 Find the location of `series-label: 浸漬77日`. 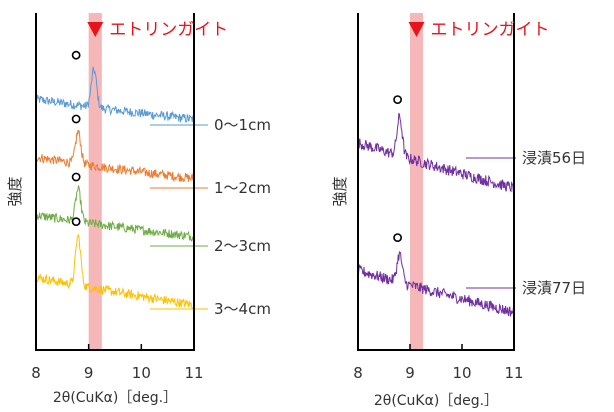

series-label: 浸漬77日 is located at coordinates (554, 288).